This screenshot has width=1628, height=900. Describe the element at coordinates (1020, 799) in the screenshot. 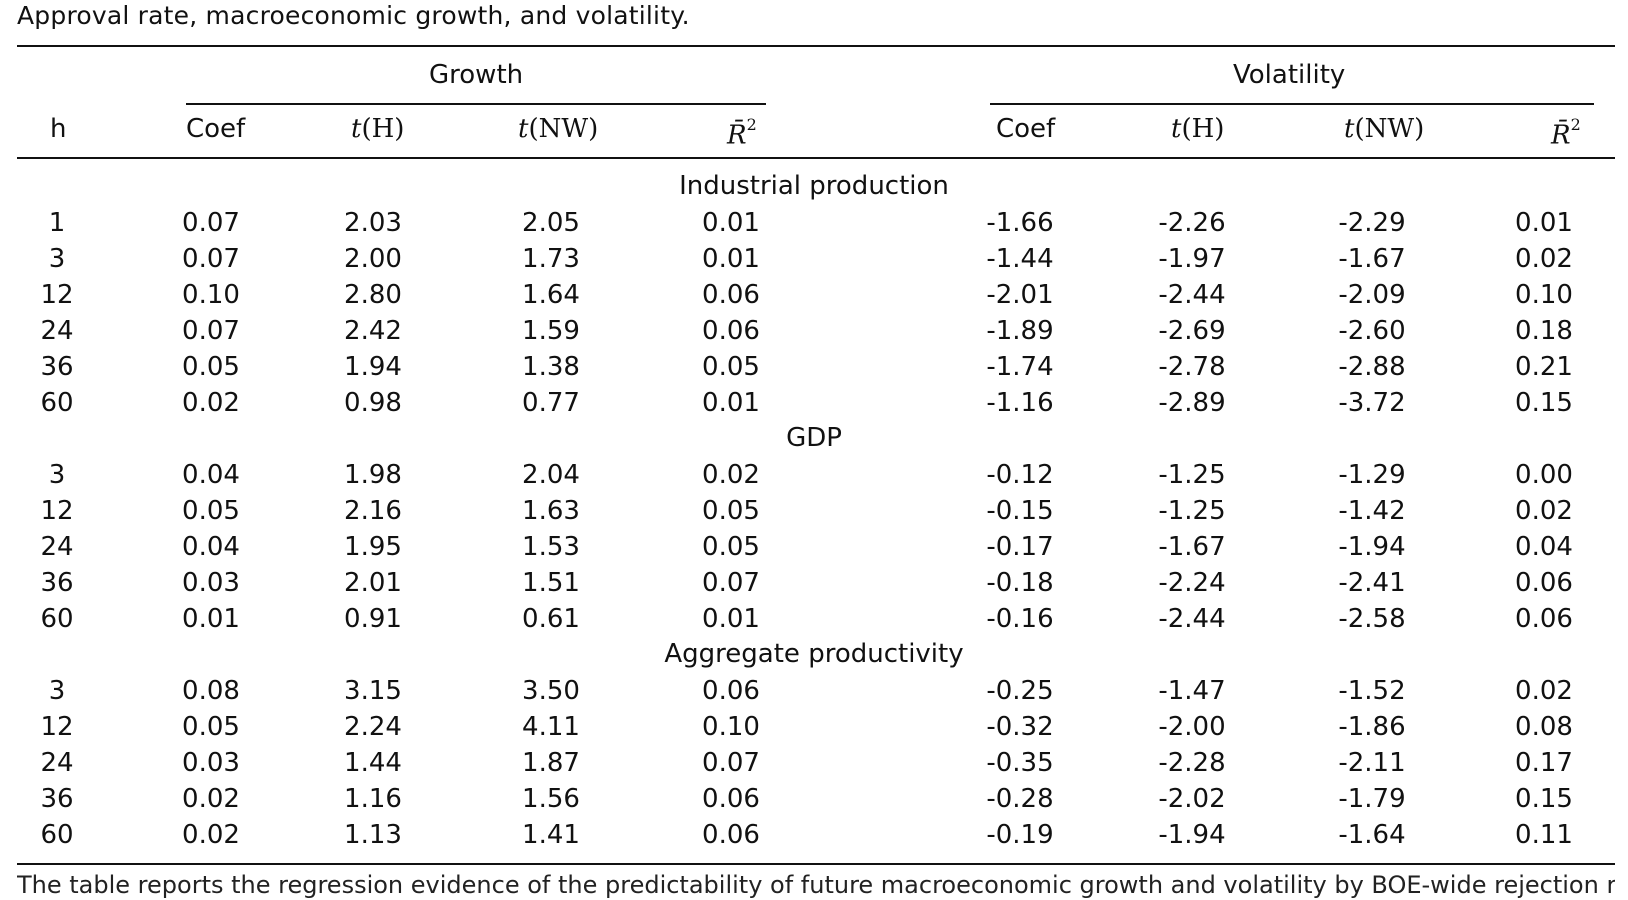

I see `cell-volatility-coef: -0.28` at that location.